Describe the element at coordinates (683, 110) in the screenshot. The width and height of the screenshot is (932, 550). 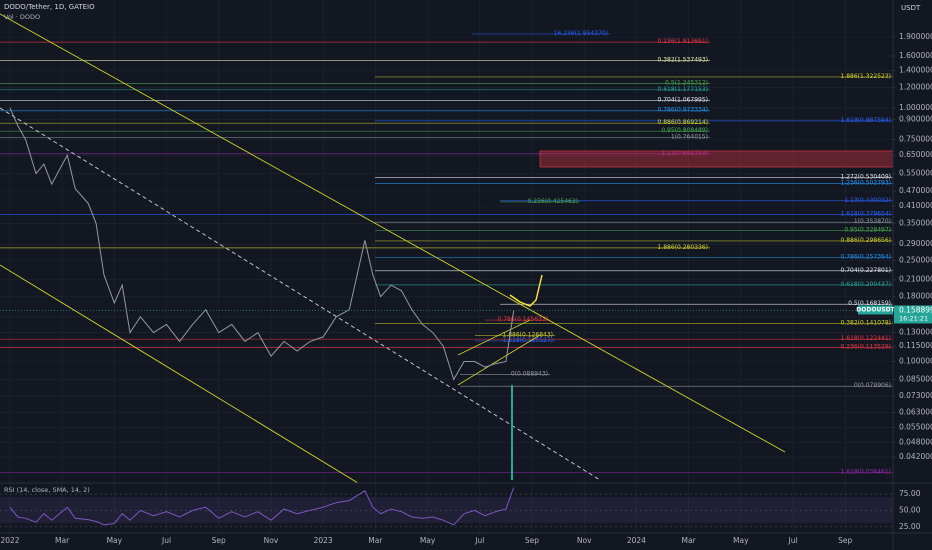
I see `fib-label: 0.786(0.973334)` at that location.